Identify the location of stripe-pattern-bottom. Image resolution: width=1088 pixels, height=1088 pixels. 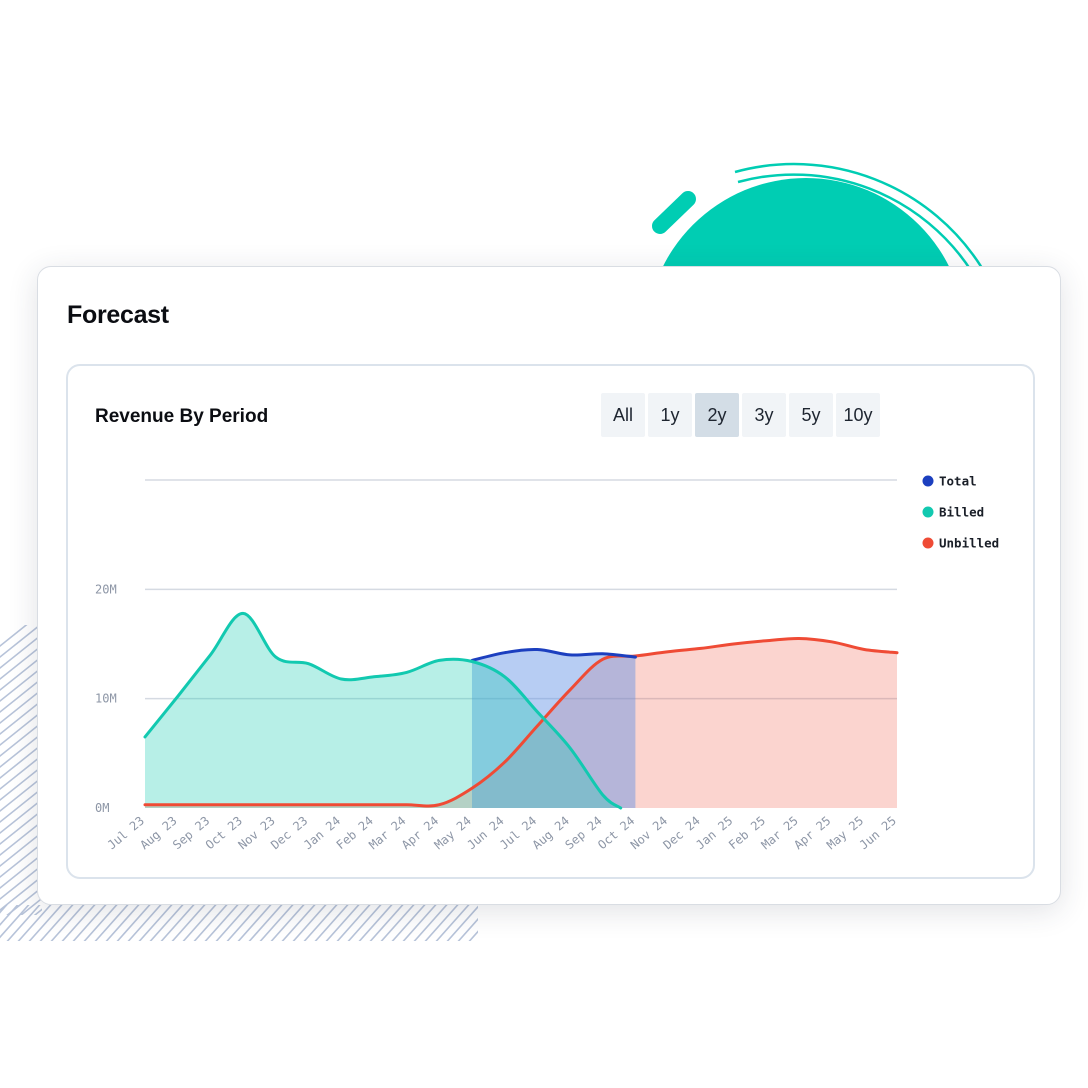
(239, 923).